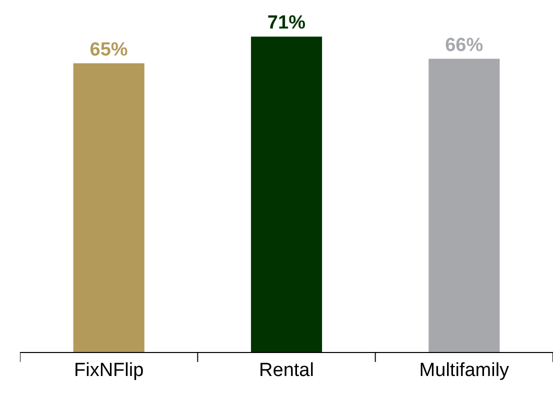  What do you see at coordinates (464, 370) in the screenshot?
I see `x-tick-label: Multifamily` at bounding box center [464, 370].